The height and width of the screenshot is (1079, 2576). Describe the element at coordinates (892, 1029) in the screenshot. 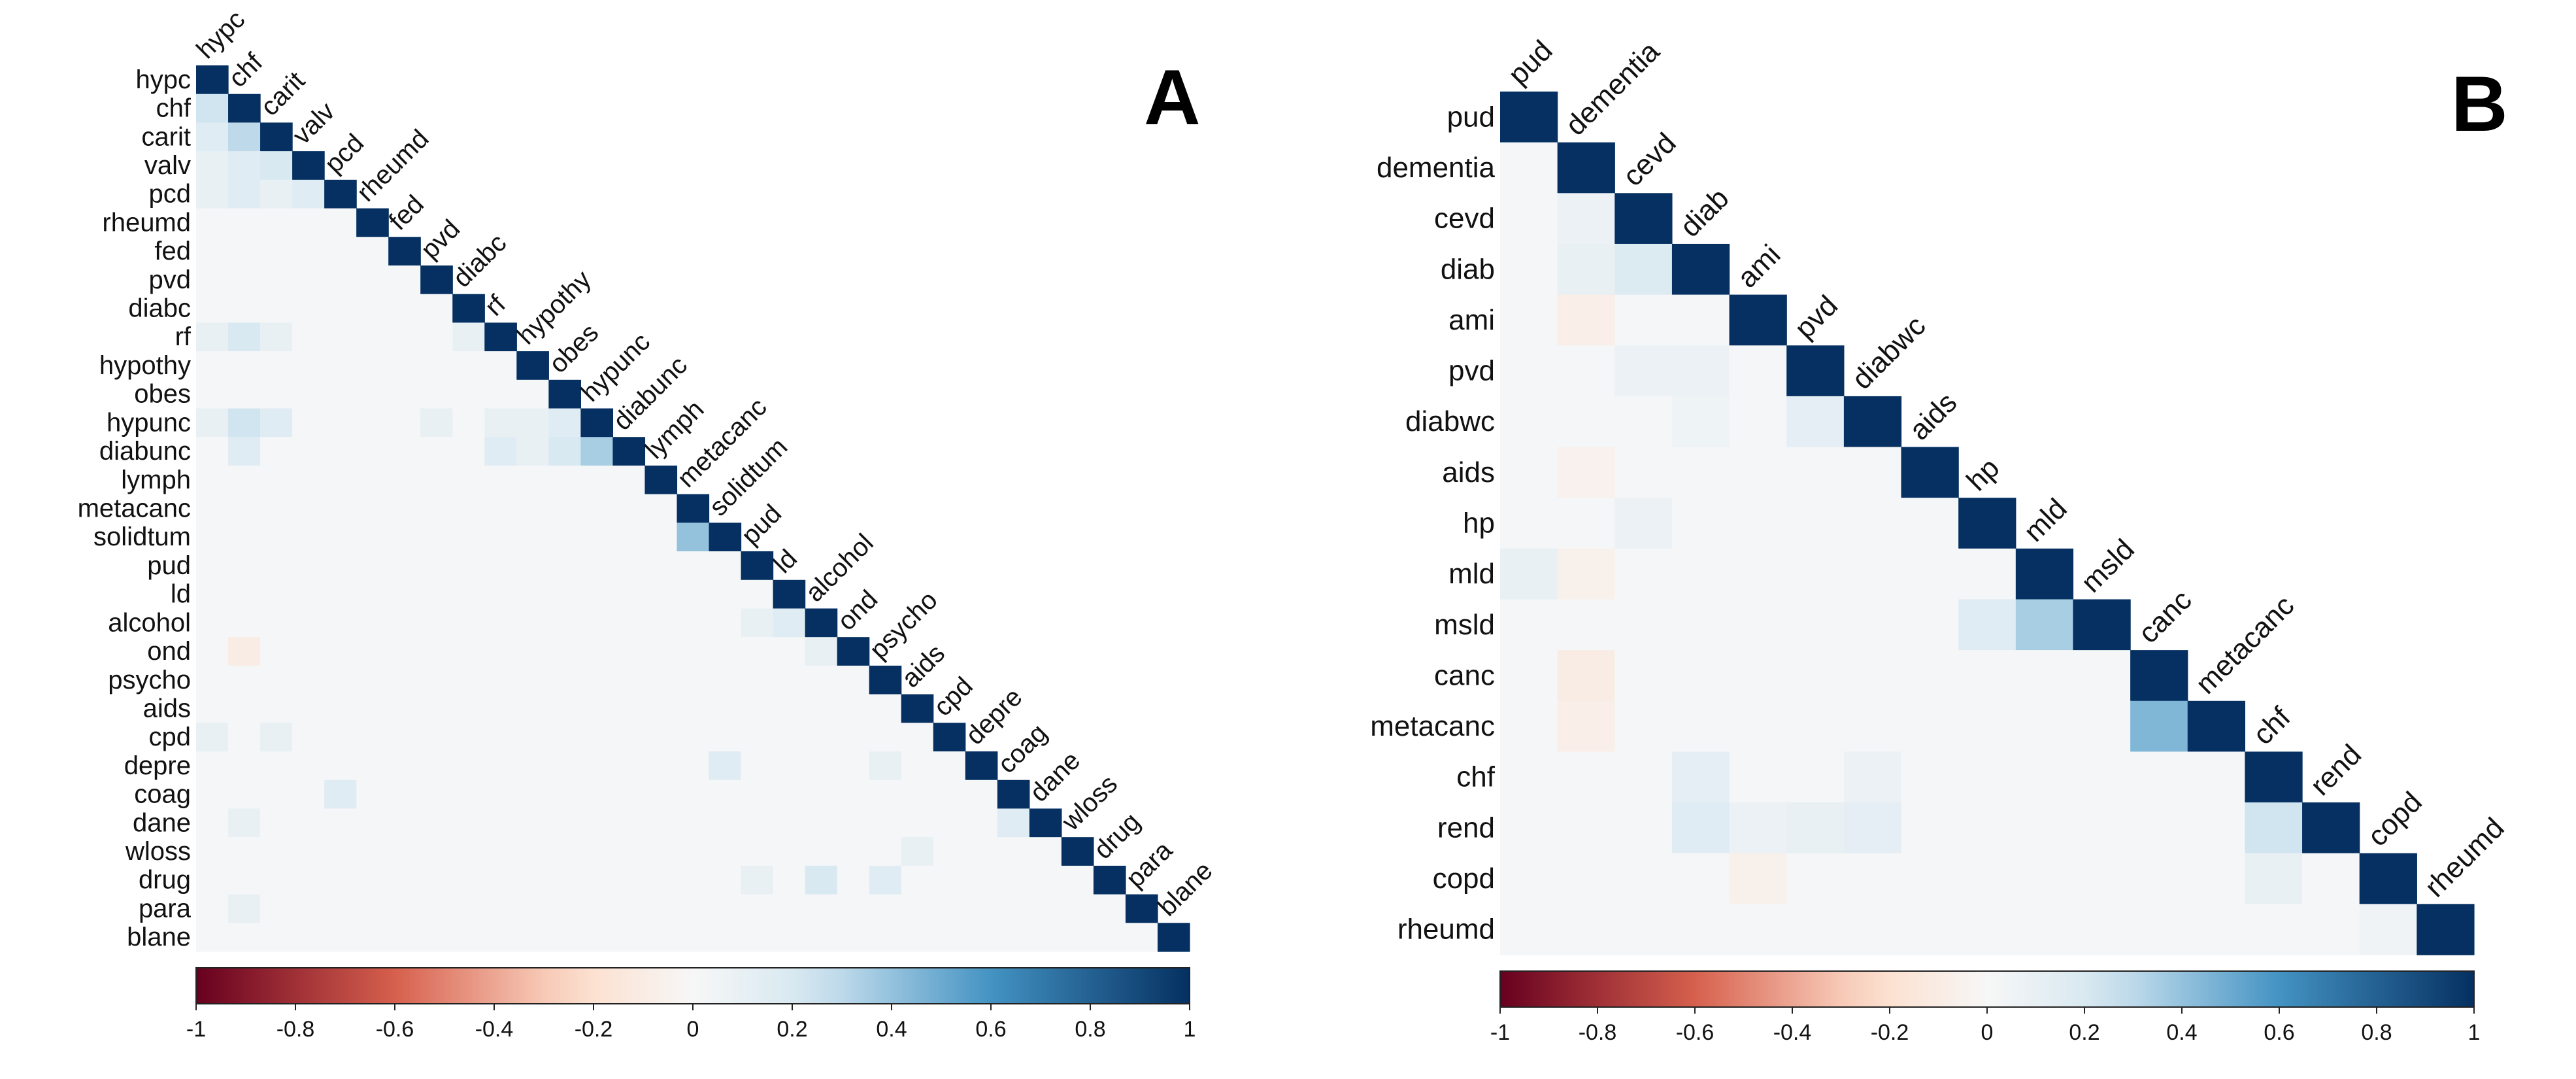

I see `colorbar-tick-label: 0.4` at that location.